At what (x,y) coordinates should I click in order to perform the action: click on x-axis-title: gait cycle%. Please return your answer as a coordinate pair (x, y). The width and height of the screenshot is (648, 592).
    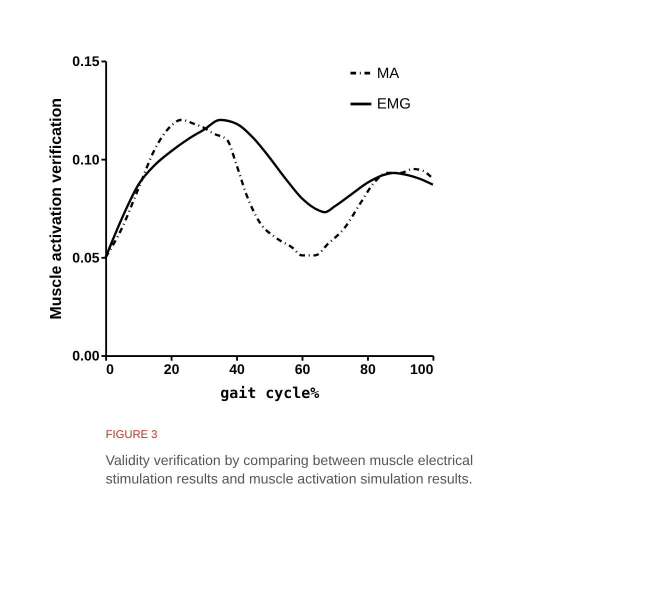
    Looking at the image, I should click on (270, 393).